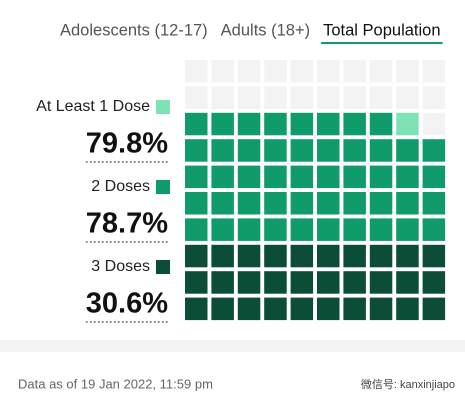 Image resolution: width=465 pixels, height=411 pixels. I want to click on value-label: 30.6%, so click(127, 304).